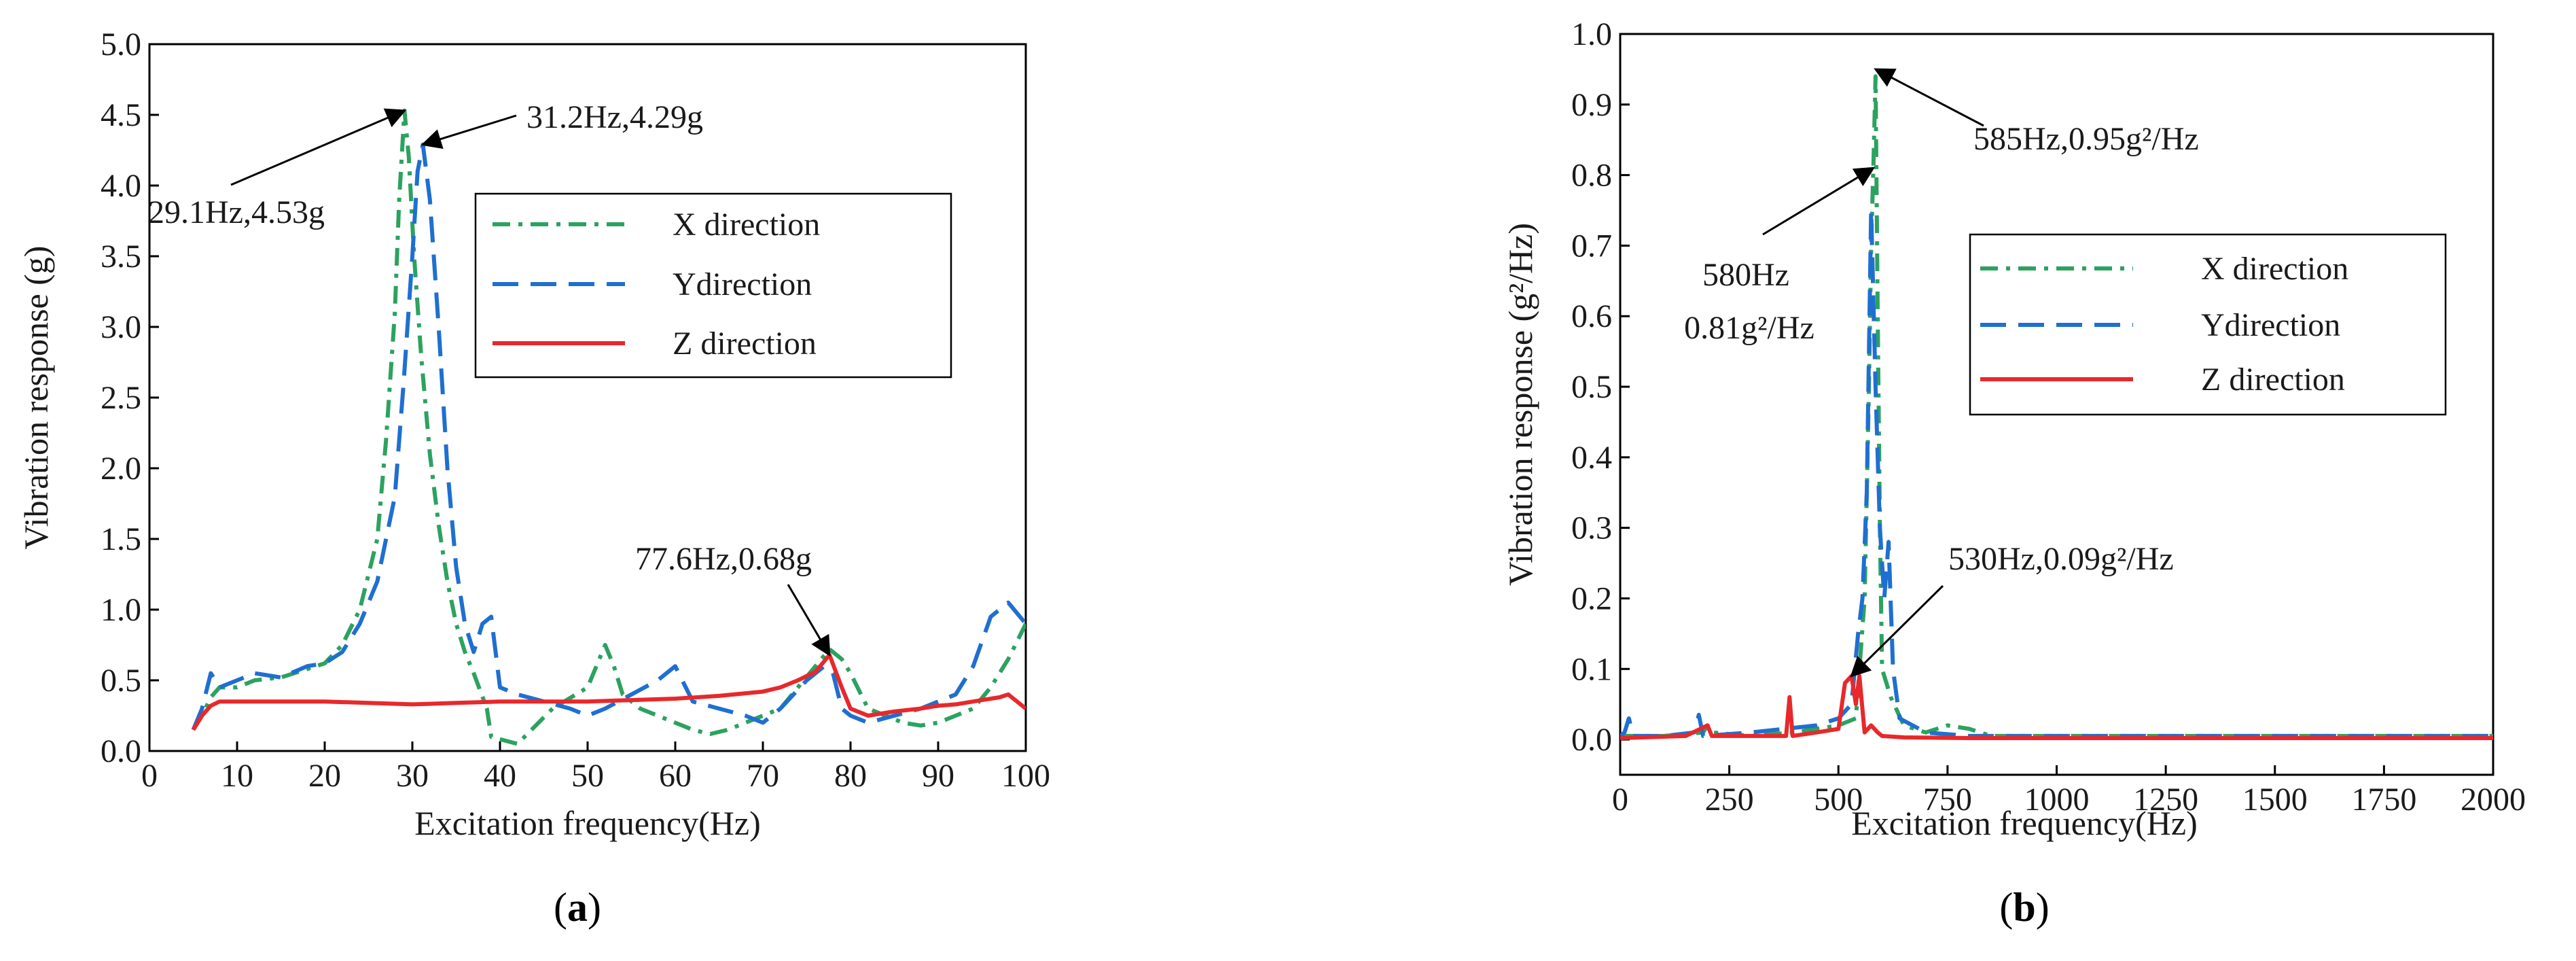 The image size is (2576, 961). What do you see at coordinates (121, 681) in the screenshot?
I see `chart-a-y-tick-label: 0.5` at bounding box center [121, 681].